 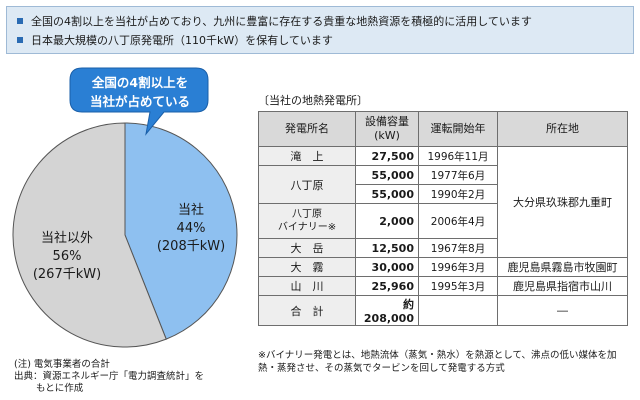 I want to click on total-label: 合 計, so click(x=307, y=310).